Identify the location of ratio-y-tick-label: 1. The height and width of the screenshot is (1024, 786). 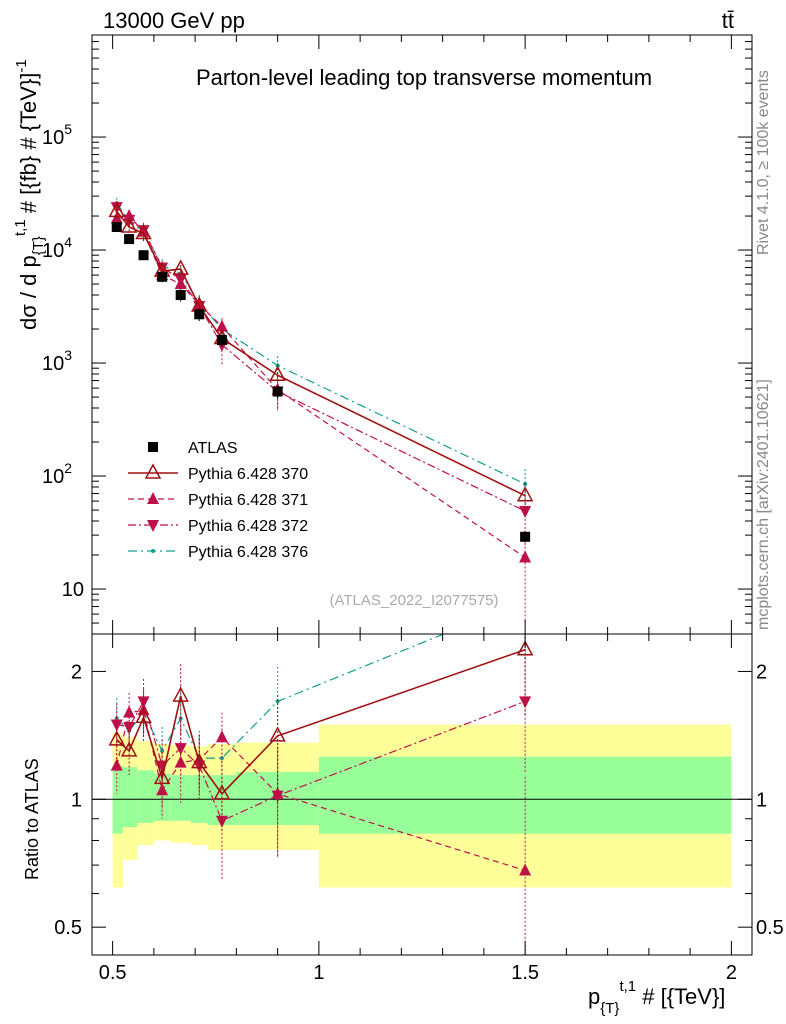
(76, 800).